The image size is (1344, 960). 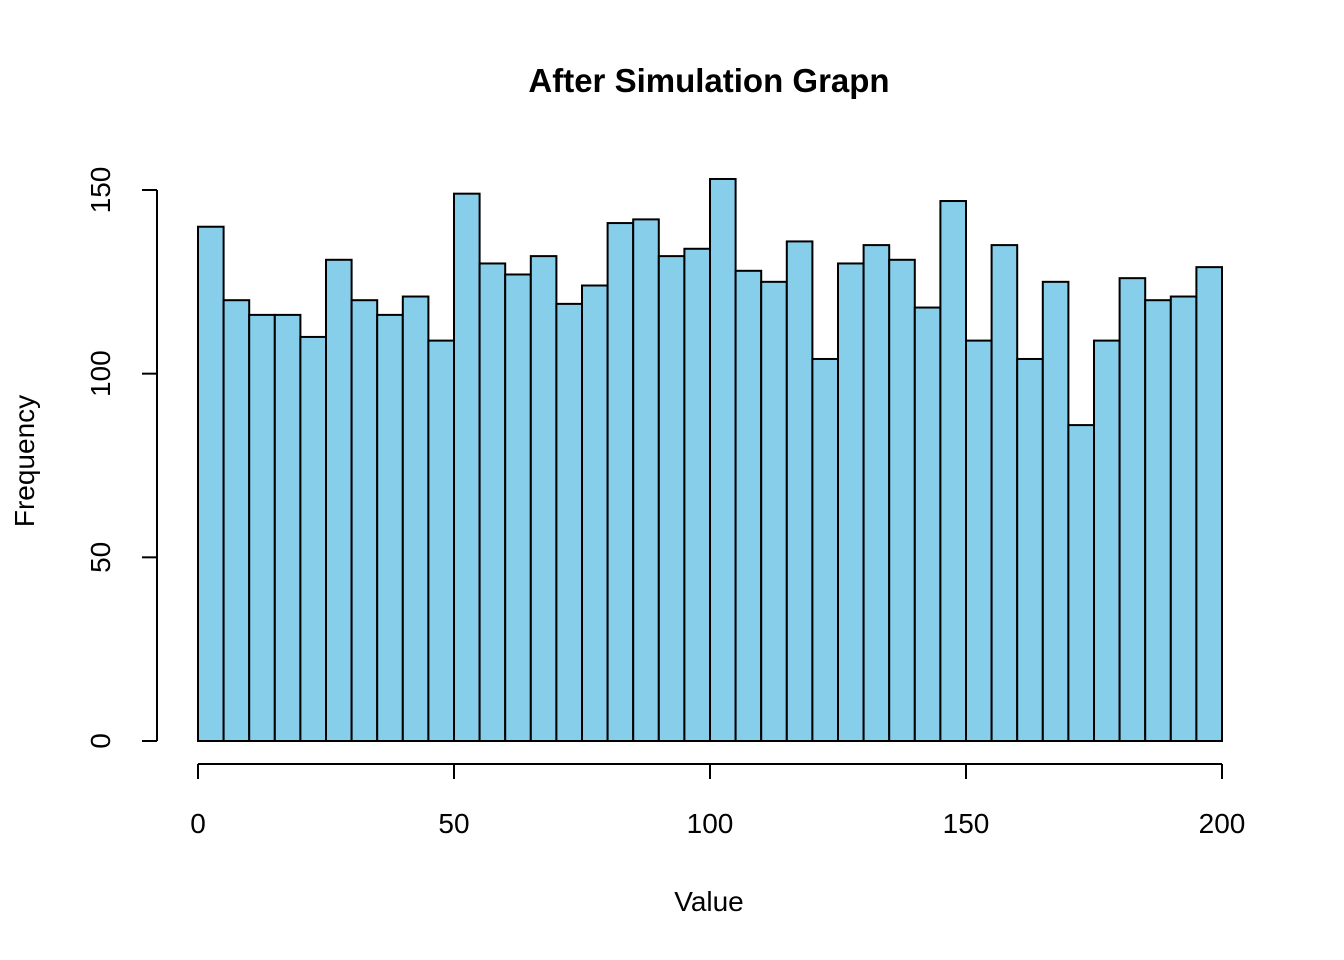 I want to click on x-axis: 0 50 100 150 200, so click(x=718, y=801).